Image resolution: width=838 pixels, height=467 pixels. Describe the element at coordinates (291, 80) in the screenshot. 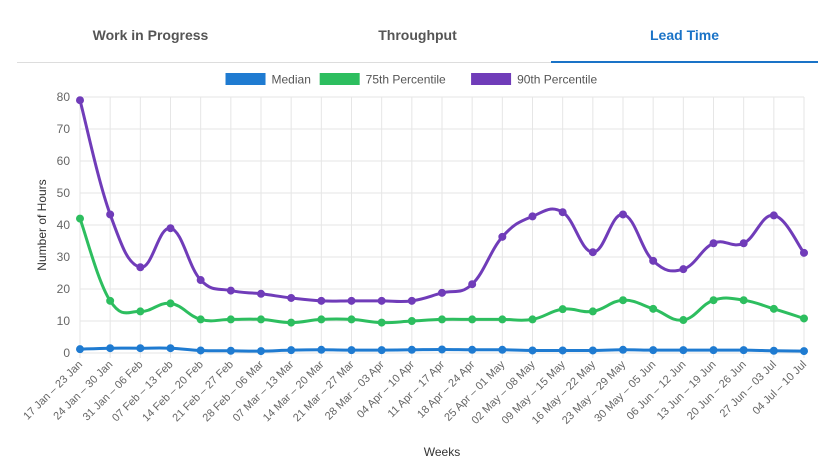

I see `legend-label-median: Median` at that location.